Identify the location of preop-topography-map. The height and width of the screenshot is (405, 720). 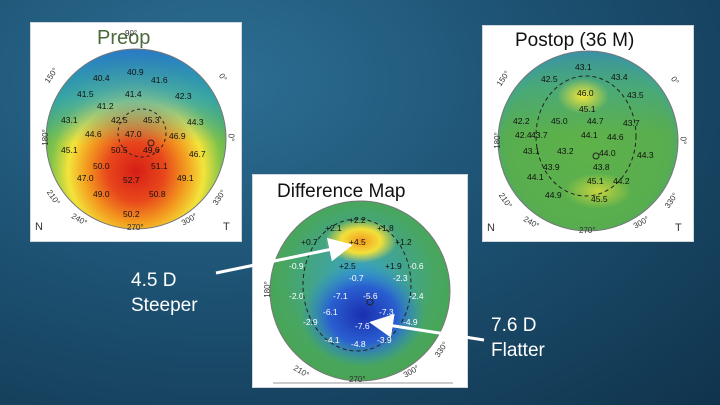
(136, 139).